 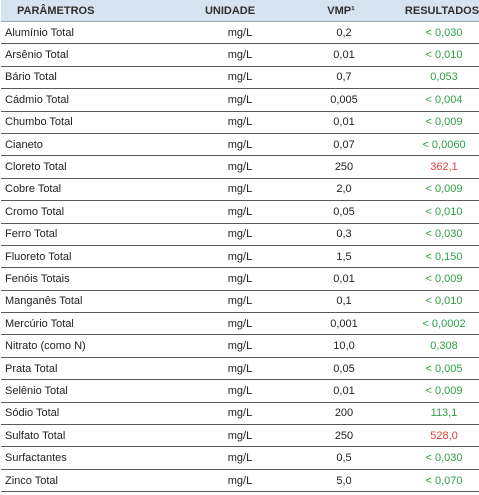 What do you see at coordinates (85, 257) in the screenshot?
I see `parameter-cell: Fluoreto Total` at bounding box center [85, 257].